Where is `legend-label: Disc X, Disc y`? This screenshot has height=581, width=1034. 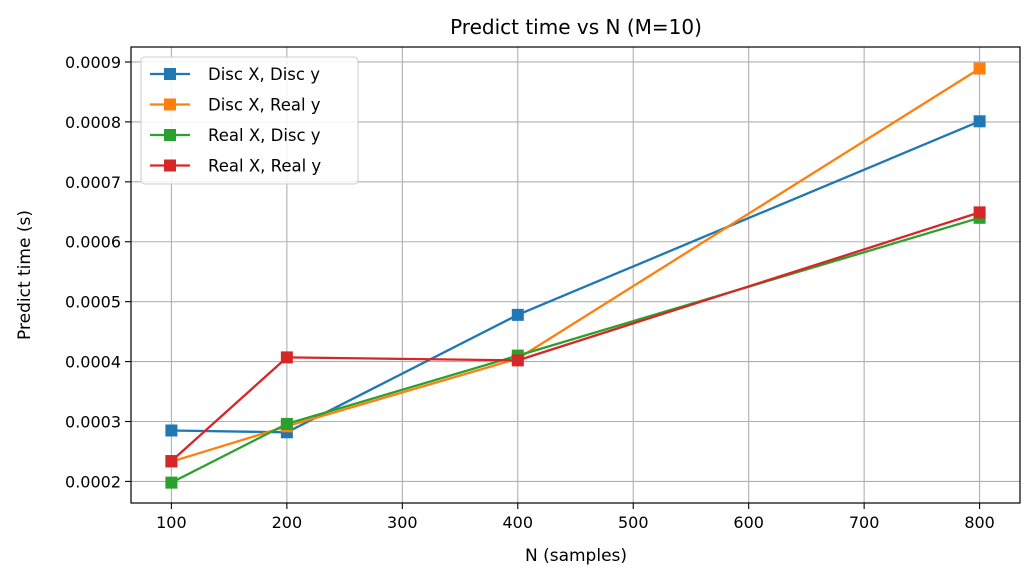
legend-label: Disc X, Disc y is located at coordinates (264, 74).